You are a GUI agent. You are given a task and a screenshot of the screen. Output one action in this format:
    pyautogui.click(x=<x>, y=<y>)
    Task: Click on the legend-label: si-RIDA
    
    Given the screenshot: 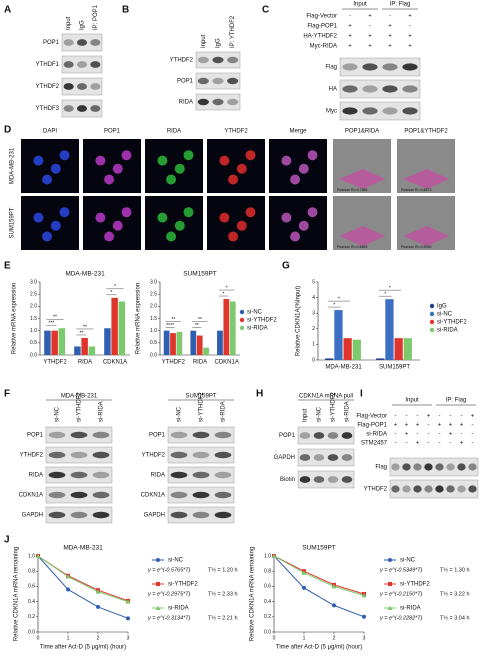 What is the action you would take?
    pyautogui.click(x=257, y=329)
    